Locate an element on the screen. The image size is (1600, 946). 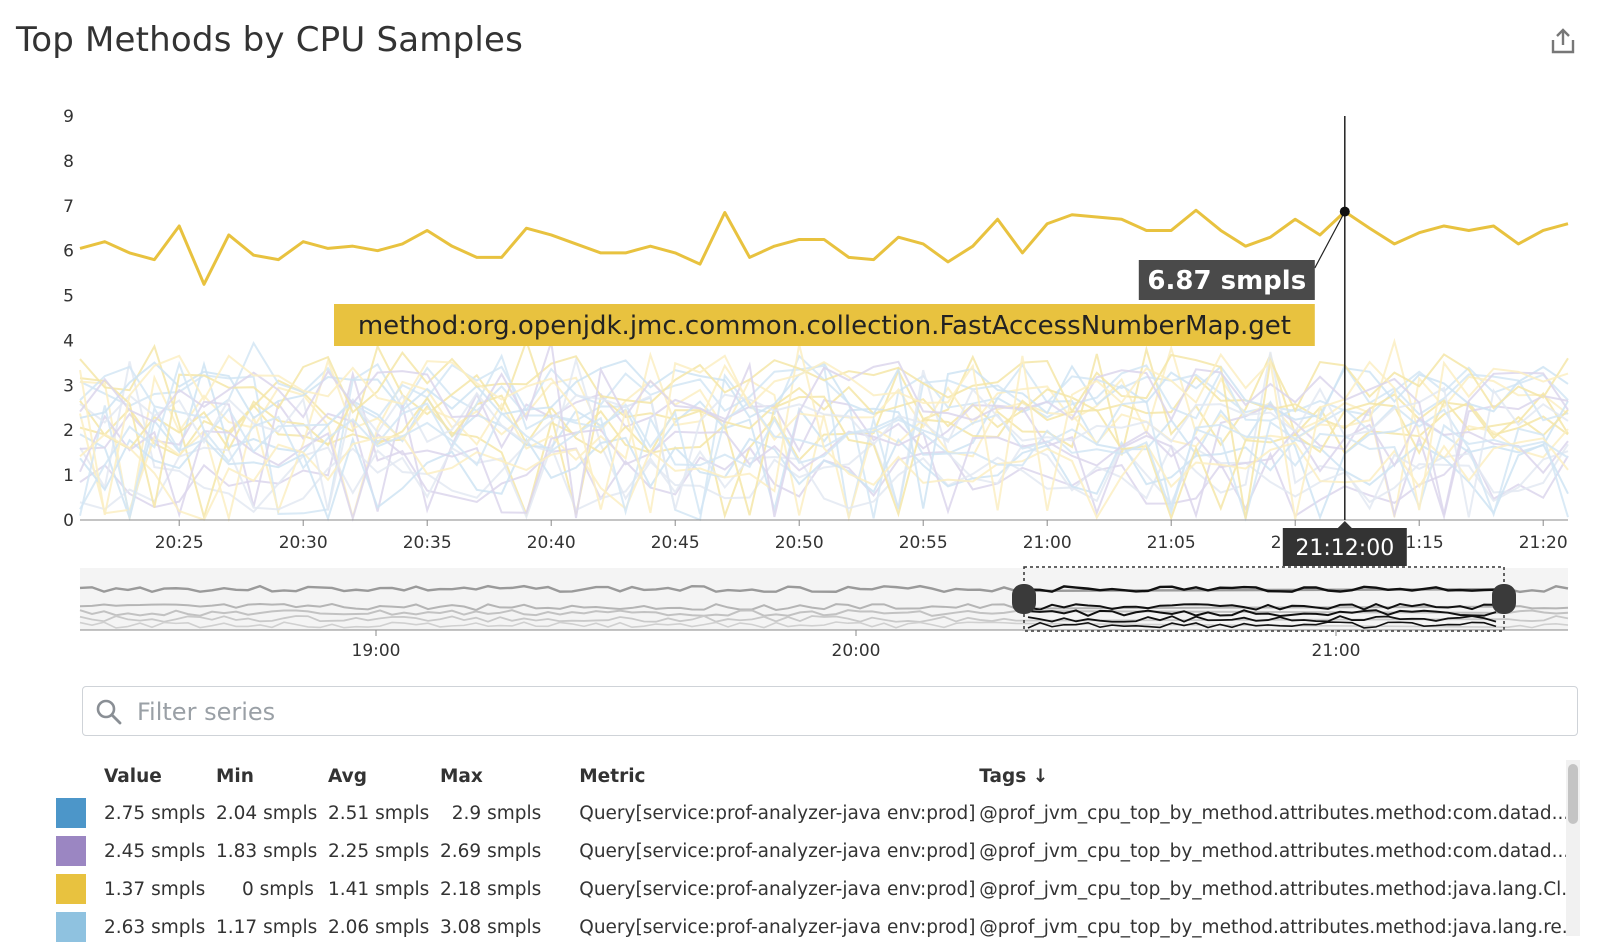
filter-series-input is located at coordinates (837, 712).